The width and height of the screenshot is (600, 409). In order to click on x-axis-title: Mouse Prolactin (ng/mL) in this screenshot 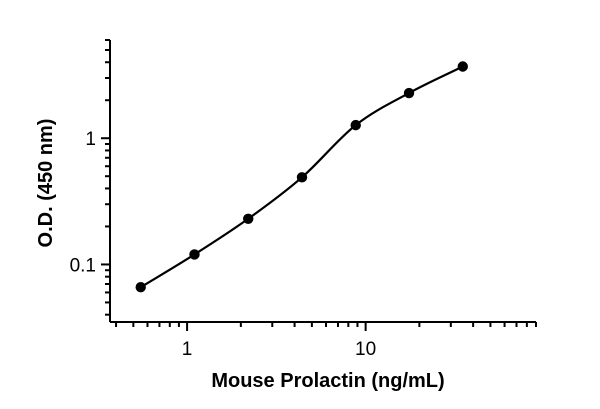, I will do `click(327, 381)`.